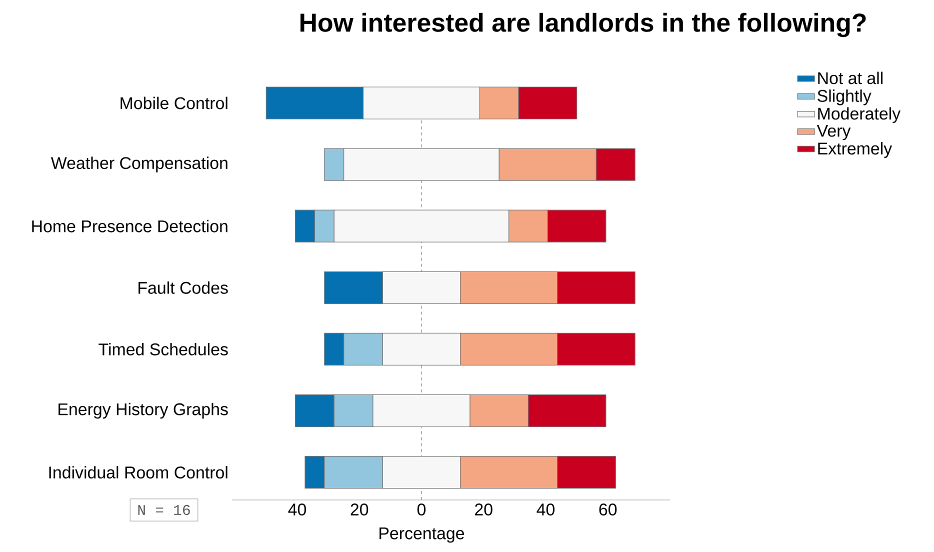 The height and width of the screenshot is (552, 934). I want to click on y-tick-label: Timed Schedules, so click(163, 349).